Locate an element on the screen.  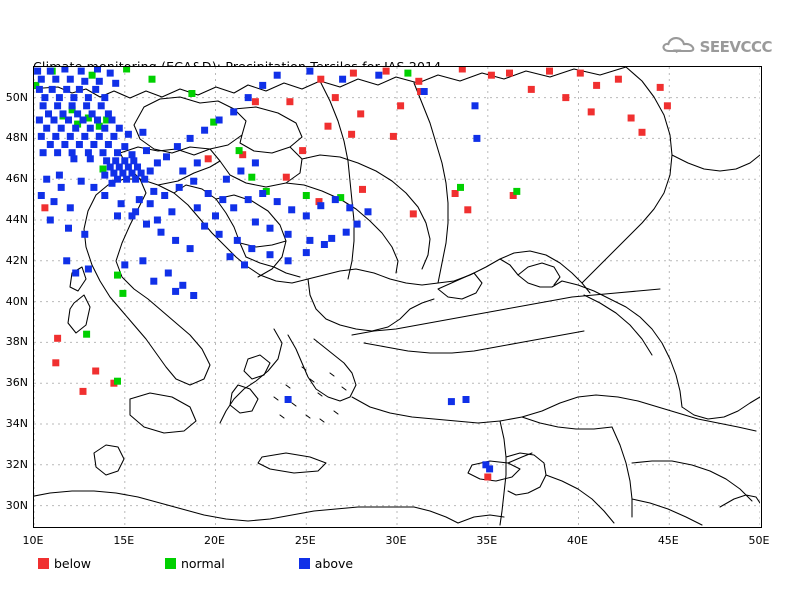
y-tick-label: 50N is located at coordinates (16, 97).